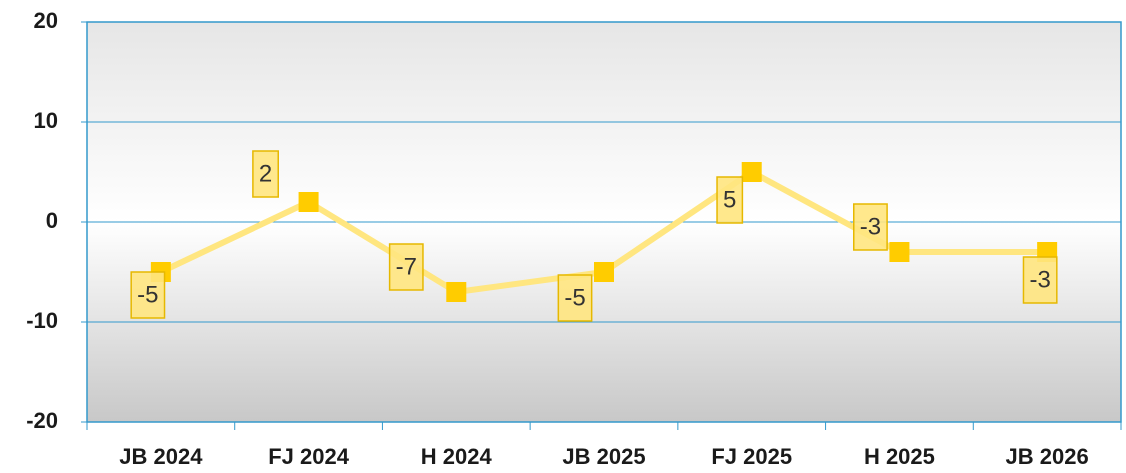 The height and width of the screenshot is (473, 1126). What do you see at coordinates (161, 456) in the screenshot?
I see `x-tick-label: JB 2024` at bounding box center [161, 456].